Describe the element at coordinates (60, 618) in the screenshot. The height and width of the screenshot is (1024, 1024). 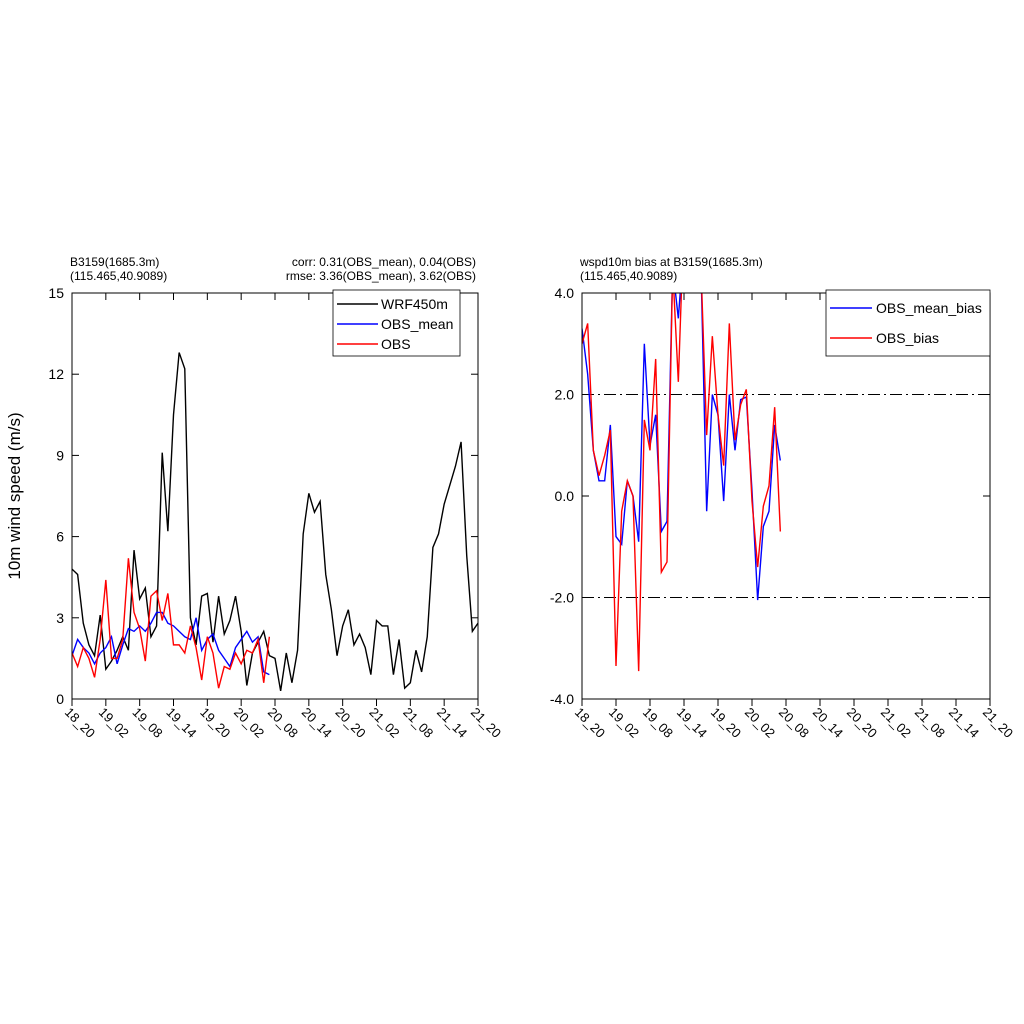
I see `y-tick-label: 3` at that location.